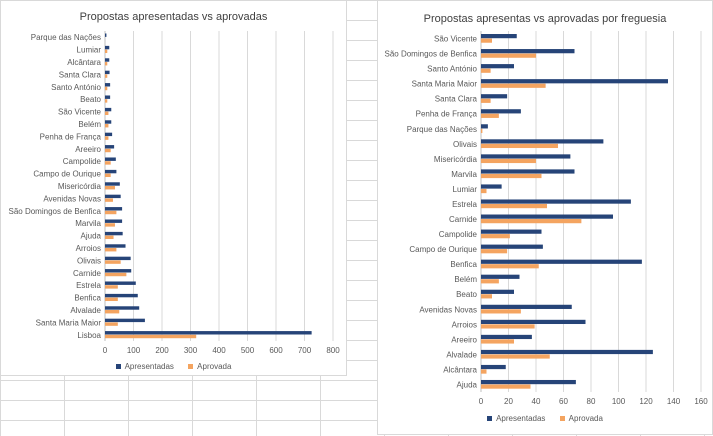  Describe the element at coordinates (67, 174) in the screenshot. I see `category-label: Campo de Ourique` at that location.